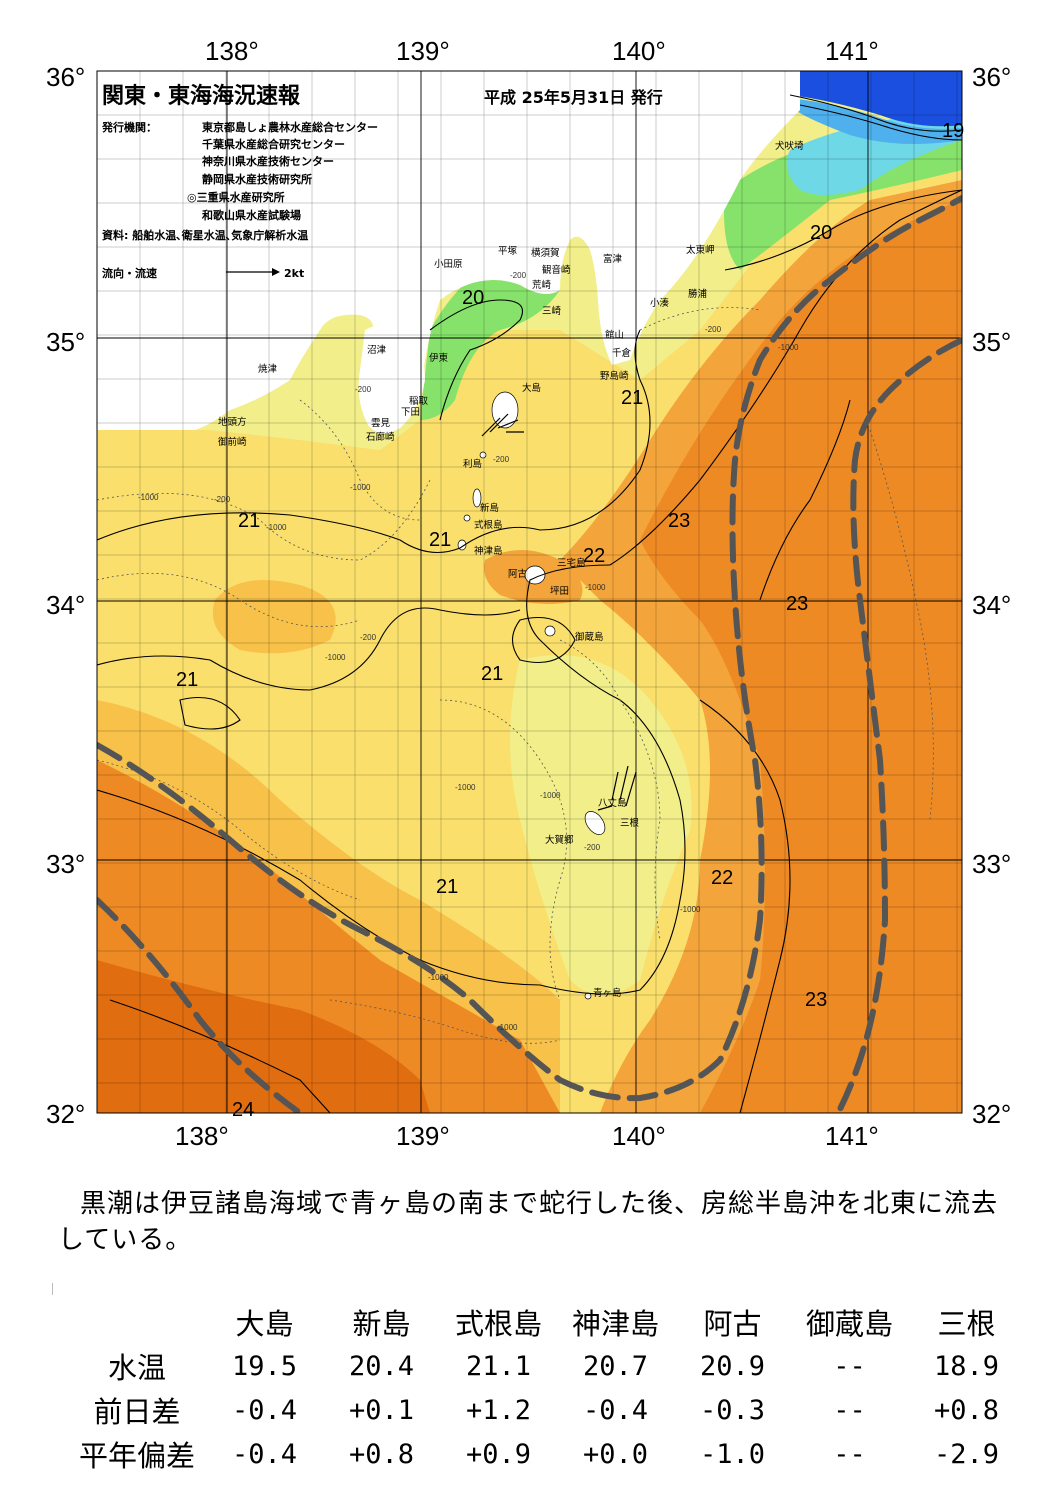 Image resolution: width=1064 pixels, height=1503 pixels. Describe the element at coordinates (201, 96) in the screenshot. I see `map-title: 関東・東海海況速報` at that location.